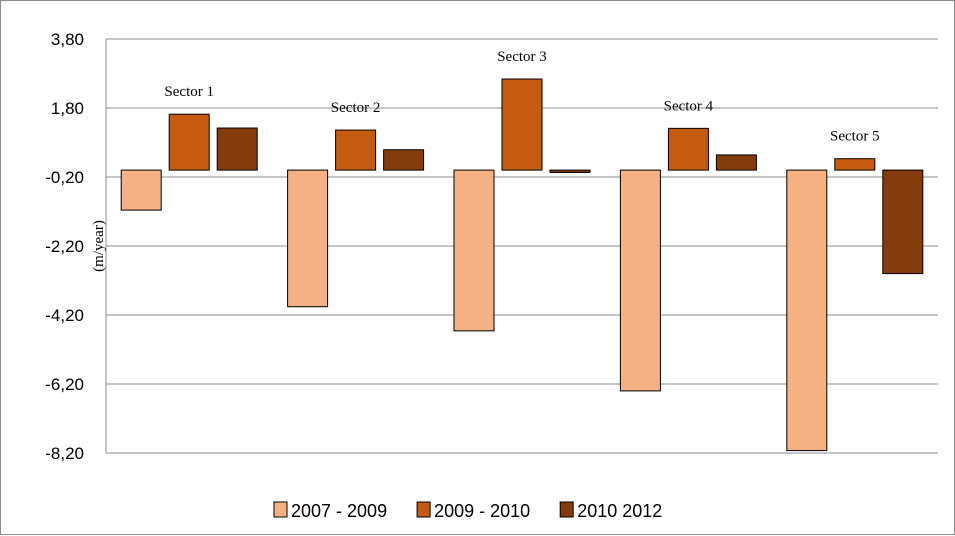 This screenshot has height=536, width=955. I want to click on y-axis-tick-labels: 3,80 1,80 -0,20 -2,20 -4,20 -6,20 -8,20, so click(64, 246).